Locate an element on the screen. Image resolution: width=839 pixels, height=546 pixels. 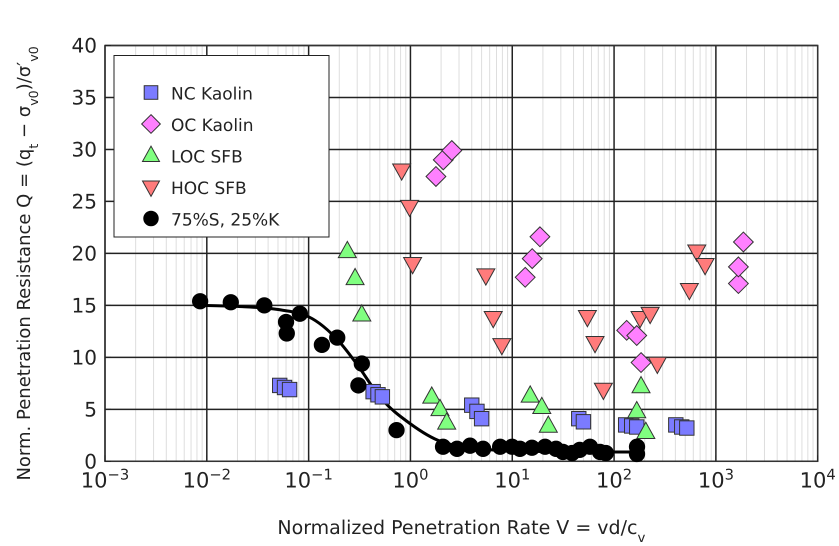
y-tick-label: 10 is located at coordinates (84, 357).